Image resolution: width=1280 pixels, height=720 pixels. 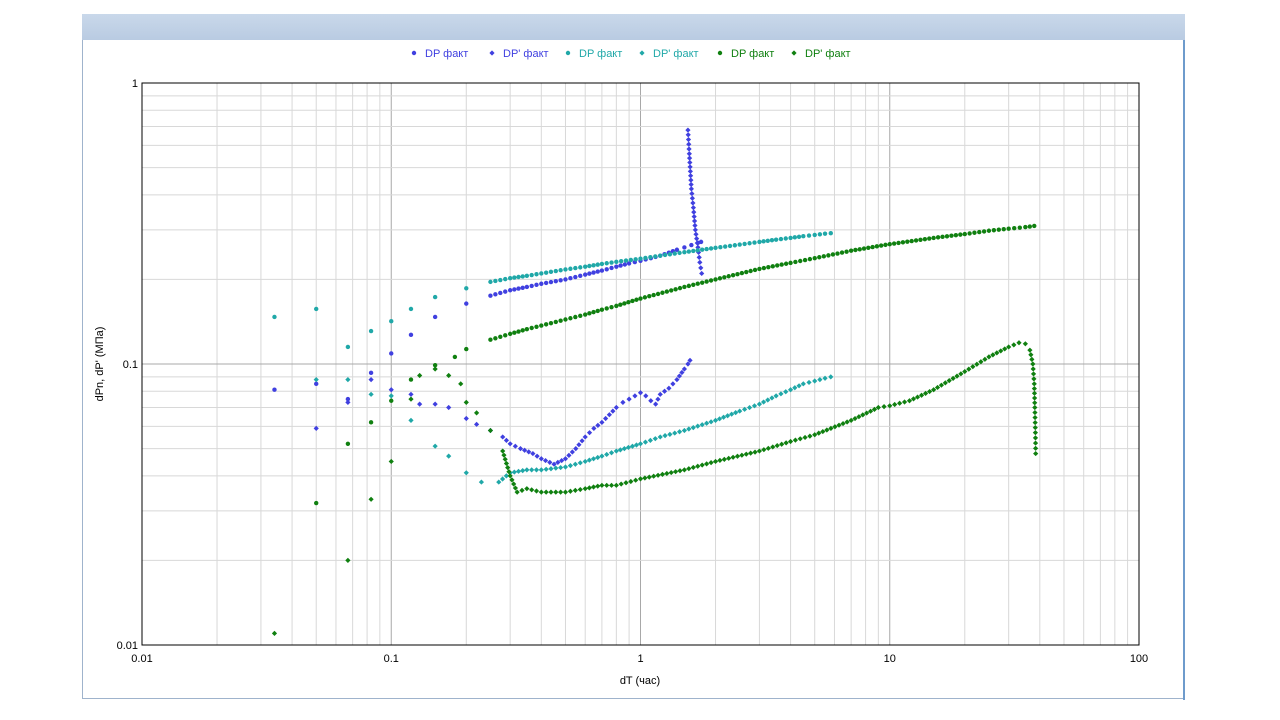 I want to click on x-tick-label: 1, so click(x=640, y=659).